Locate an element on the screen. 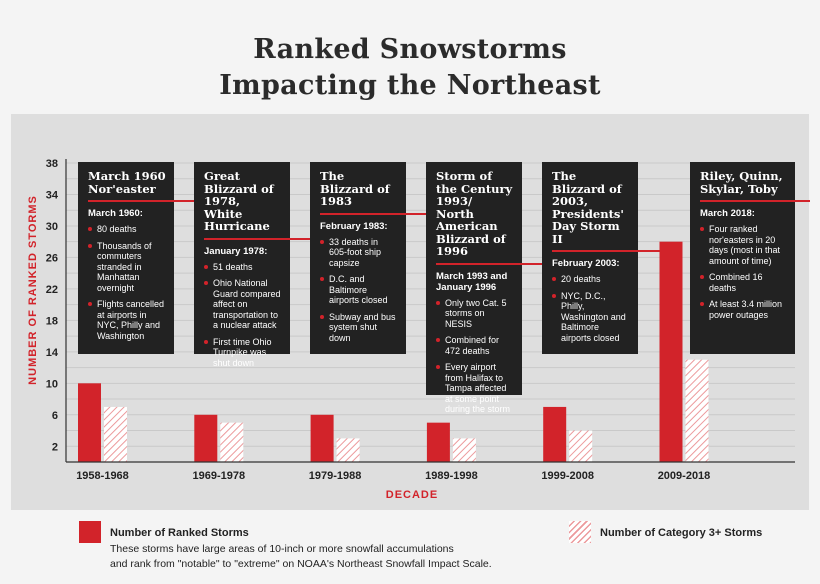 The image size is (820, 584). storm-fact: D.C. and Baltimore airports closed is located at coordinates (359, 290).